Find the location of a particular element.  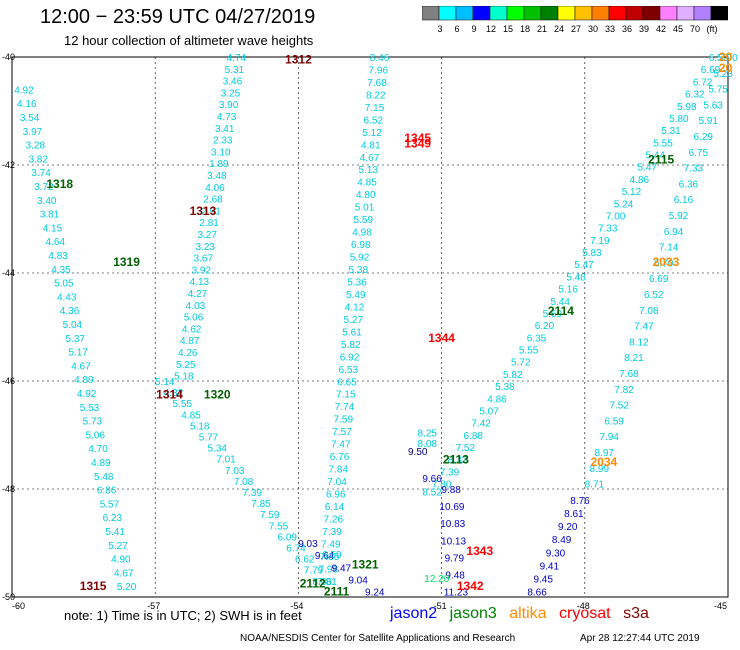

wave-height-value: 6.65 is located at coordinates (347, 382).